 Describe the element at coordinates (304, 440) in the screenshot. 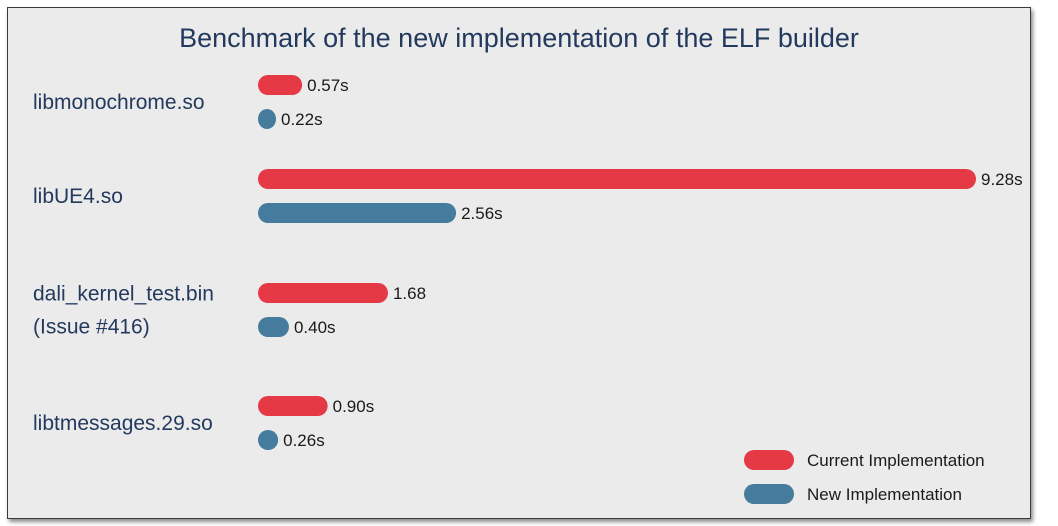

I see `data-label: 0.26s` at that location.